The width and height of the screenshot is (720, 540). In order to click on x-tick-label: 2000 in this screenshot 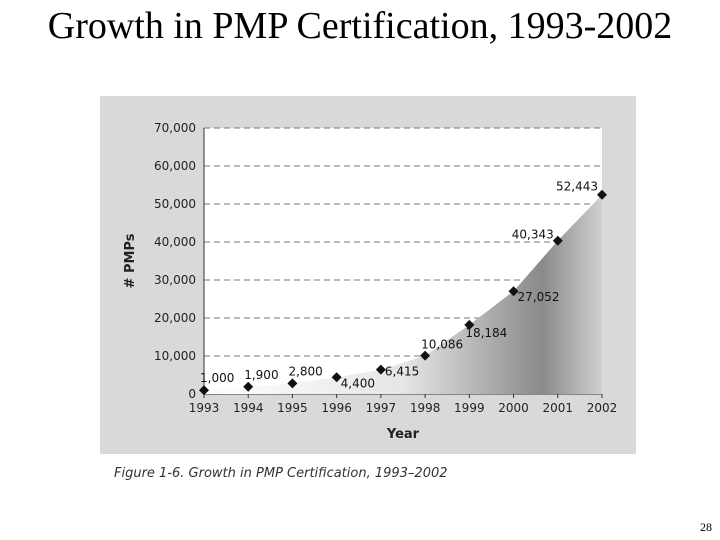, I will do `click(513, 408)`.